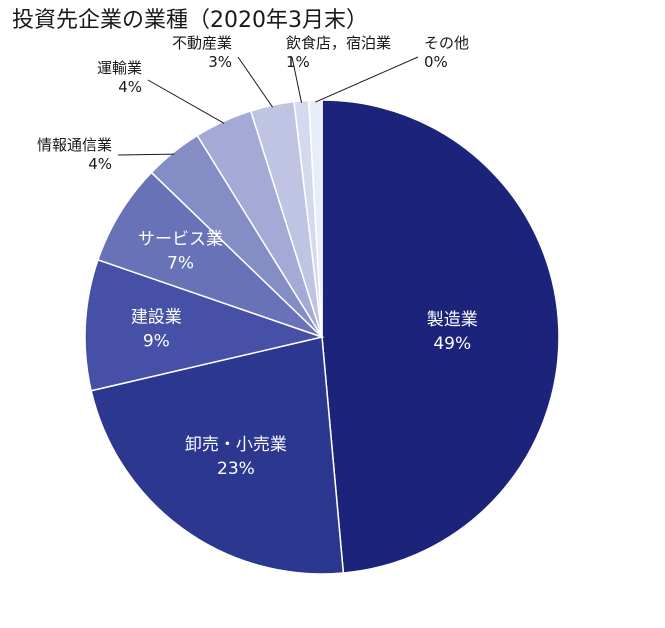 The height and width of the screenshot is (628, 665). What do you see at coordinates (74, 145) in the screenshot?
I see `slice-5-name-label: 情報通信業` at bounding box center [74, 145].